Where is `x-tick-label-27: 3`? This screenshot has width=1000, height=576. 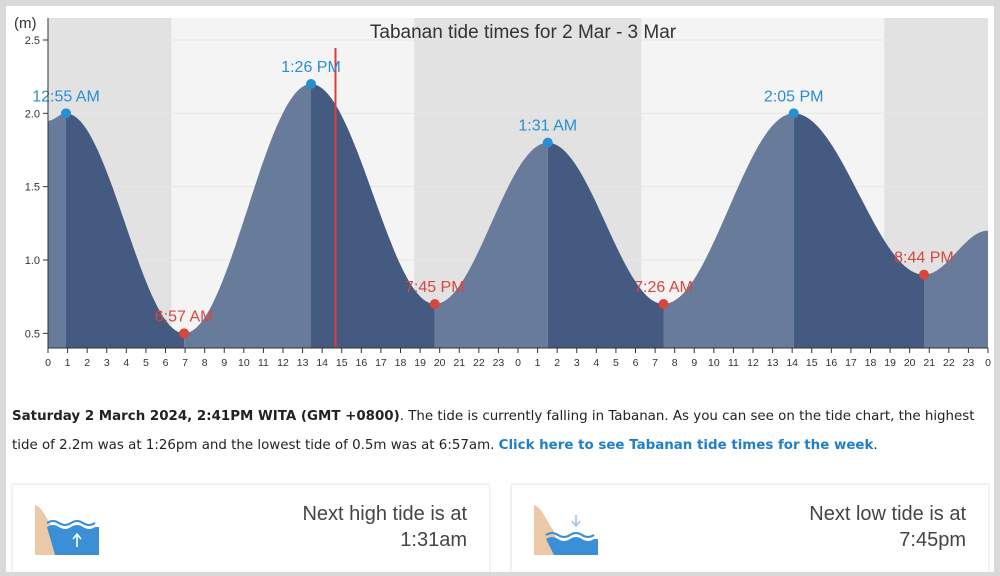
x-tick-label-27: 3 is located at coordinates (577, 363).